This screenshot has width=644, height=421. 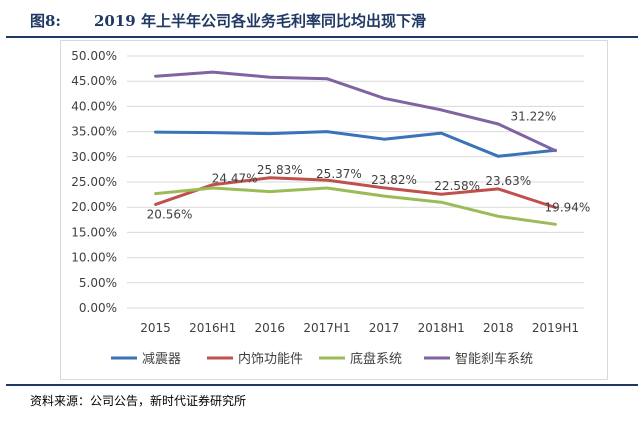 I want to click on x-tick-label: 2019H1, so click(x=555, y=328).